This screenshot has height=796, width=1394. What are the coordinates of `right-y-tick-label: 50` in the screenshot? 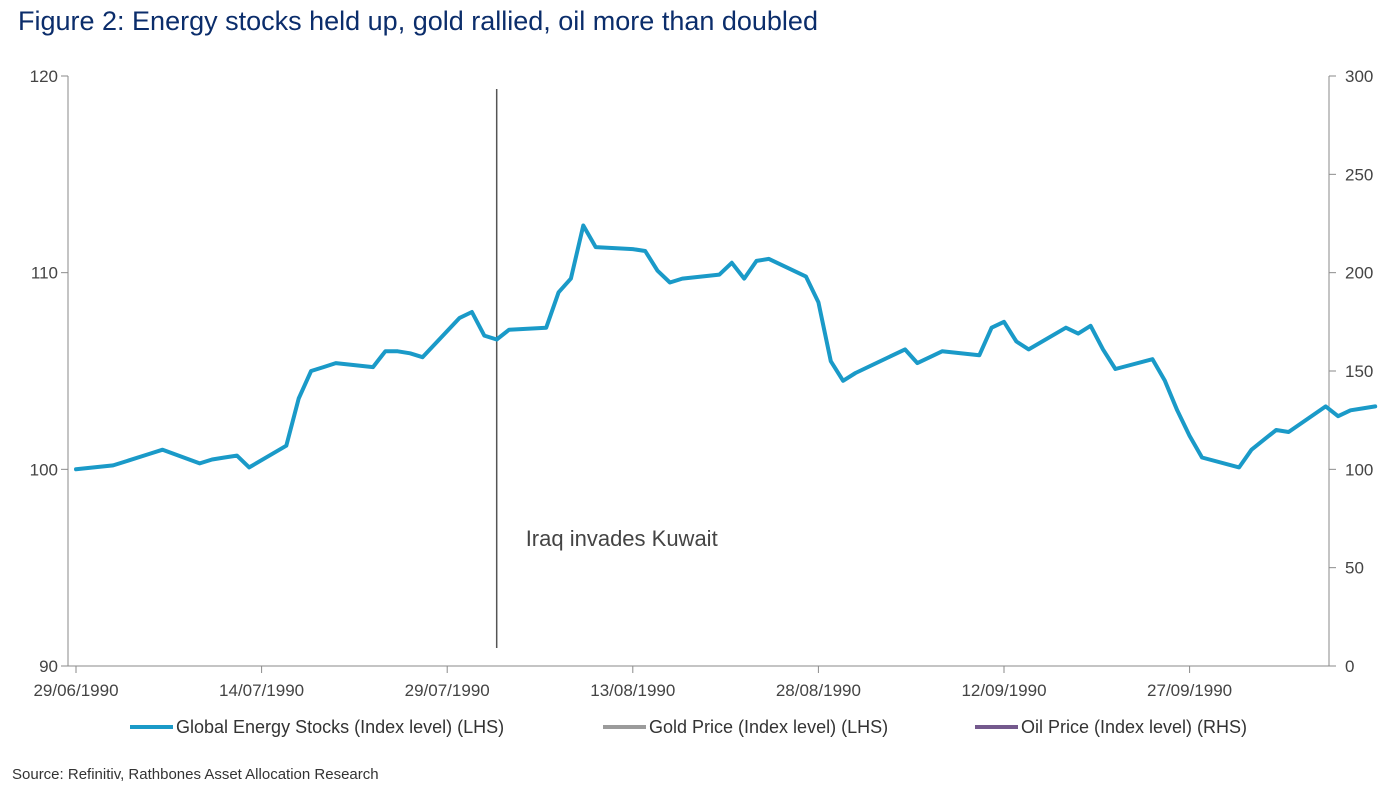 It's located at (1354, 568).